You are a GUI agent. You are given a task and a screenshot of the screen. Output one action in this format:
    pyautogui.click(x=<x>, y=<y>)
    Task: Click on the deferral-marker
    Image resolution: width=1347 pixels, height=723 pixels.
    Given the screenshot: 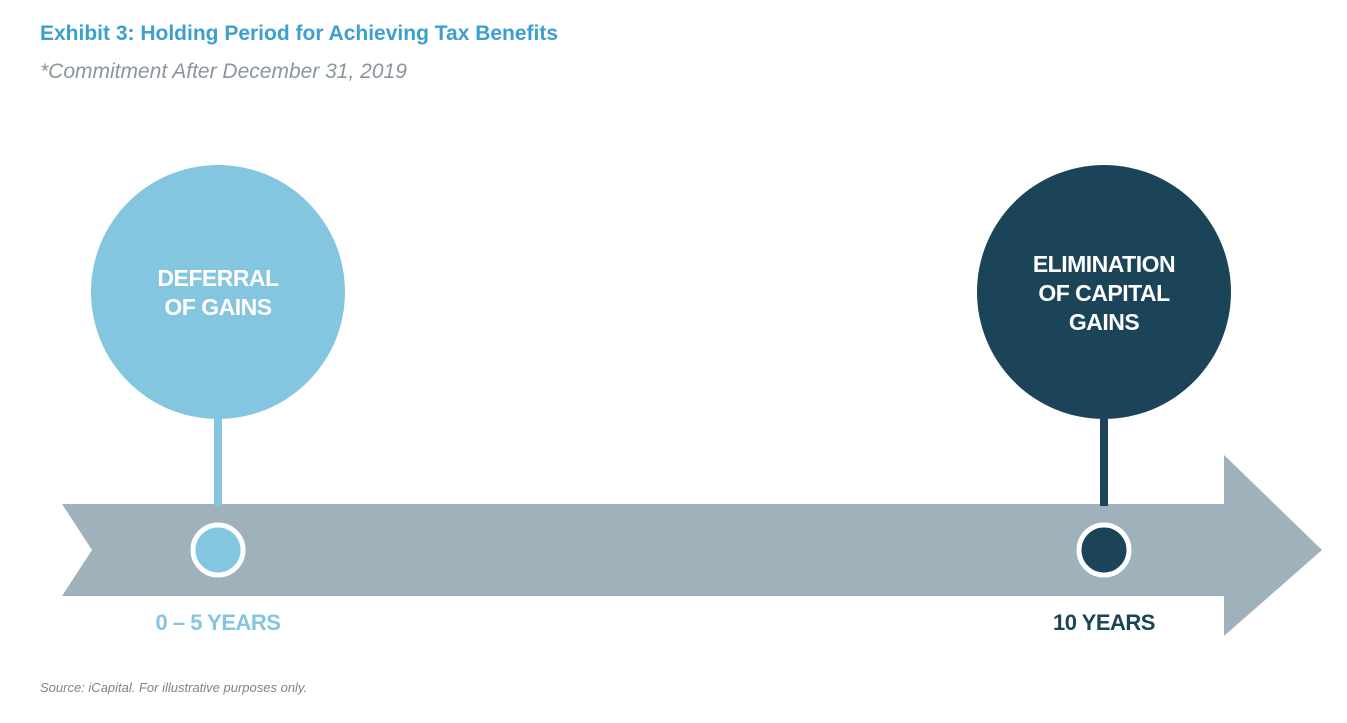 What is the action you would take?
    pyautogui.click(x=218, y=550)
    